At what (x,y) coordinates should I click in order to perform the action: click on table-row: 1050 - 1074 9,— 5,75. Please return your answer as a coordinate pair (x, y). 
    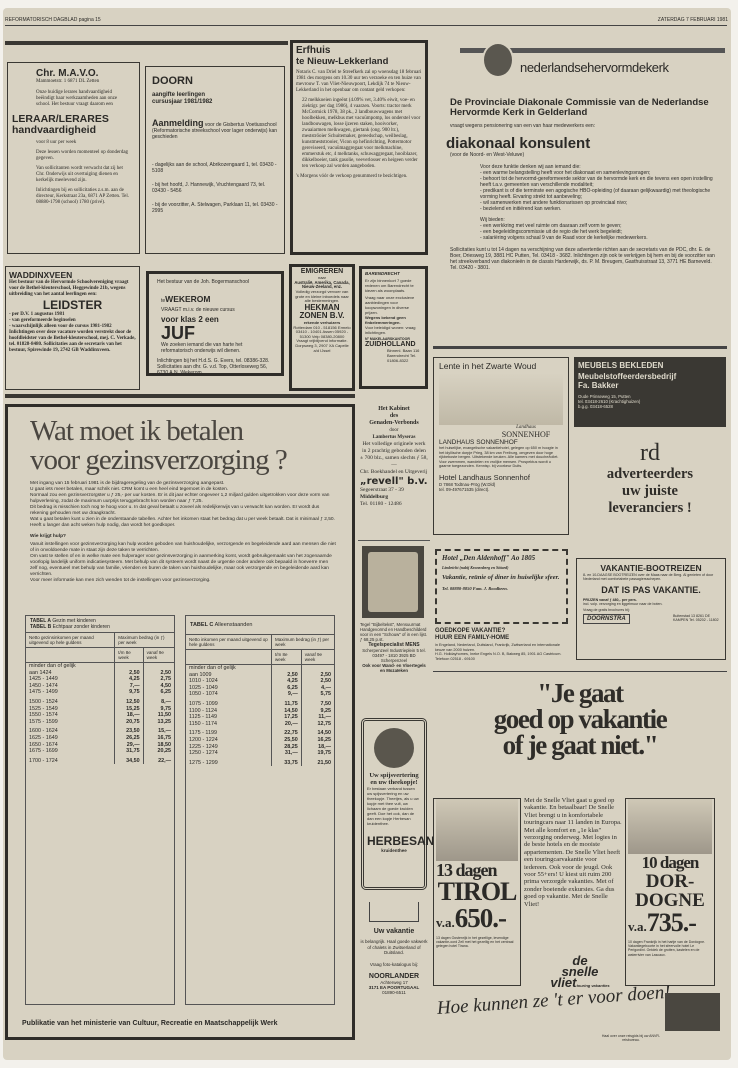
    Looking at the image, I should click on (260, 694).